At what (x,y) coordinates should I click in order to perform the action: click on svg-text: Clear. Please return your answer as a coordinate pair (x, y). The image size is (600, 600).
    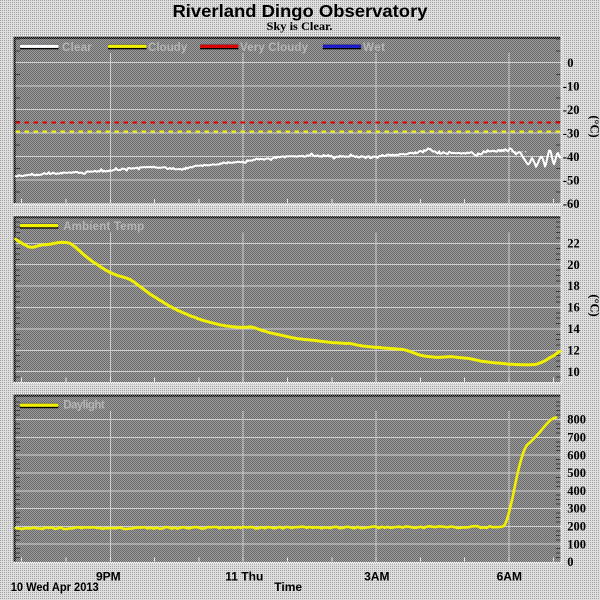
    Looking at the image, I should click on (77, 48).